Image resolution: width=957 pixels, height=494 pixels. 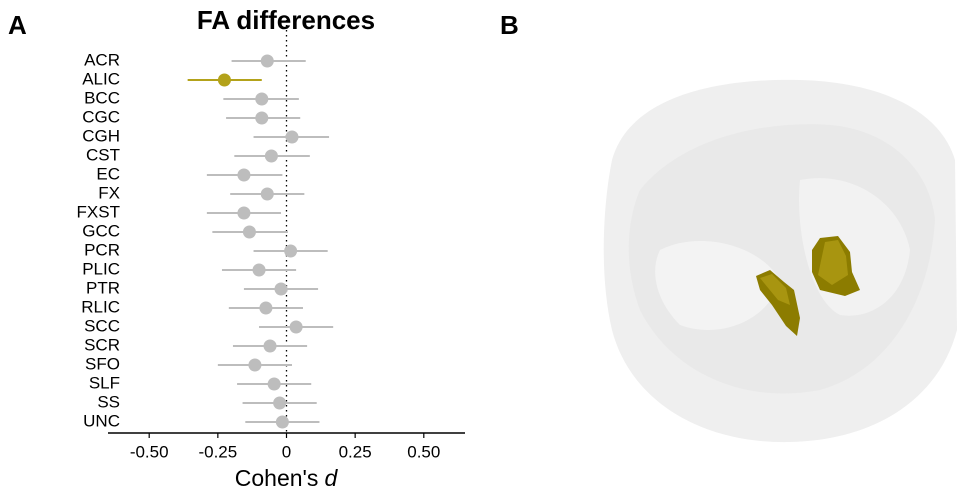 I want to click on y-tick-label: BCC, so click(x=102, y=97).